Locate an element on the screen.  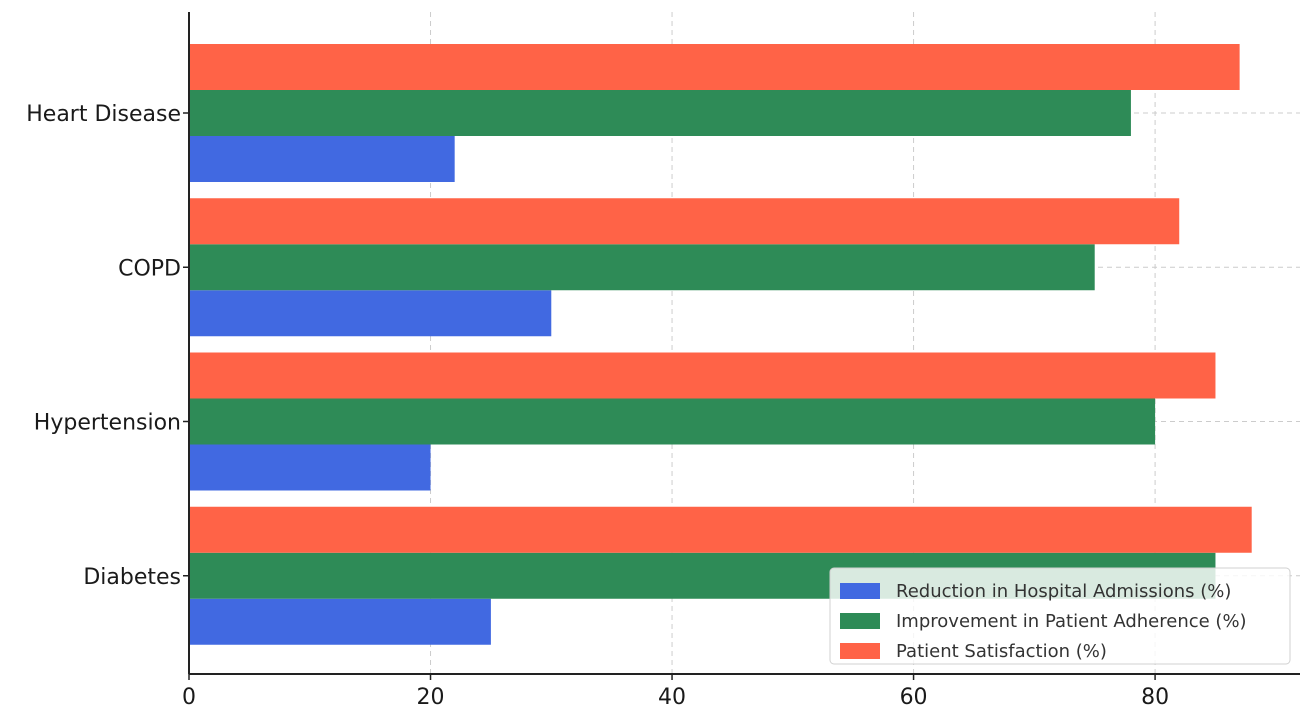
y-tick-label: Diabetes is located at coordinates (132, 577).